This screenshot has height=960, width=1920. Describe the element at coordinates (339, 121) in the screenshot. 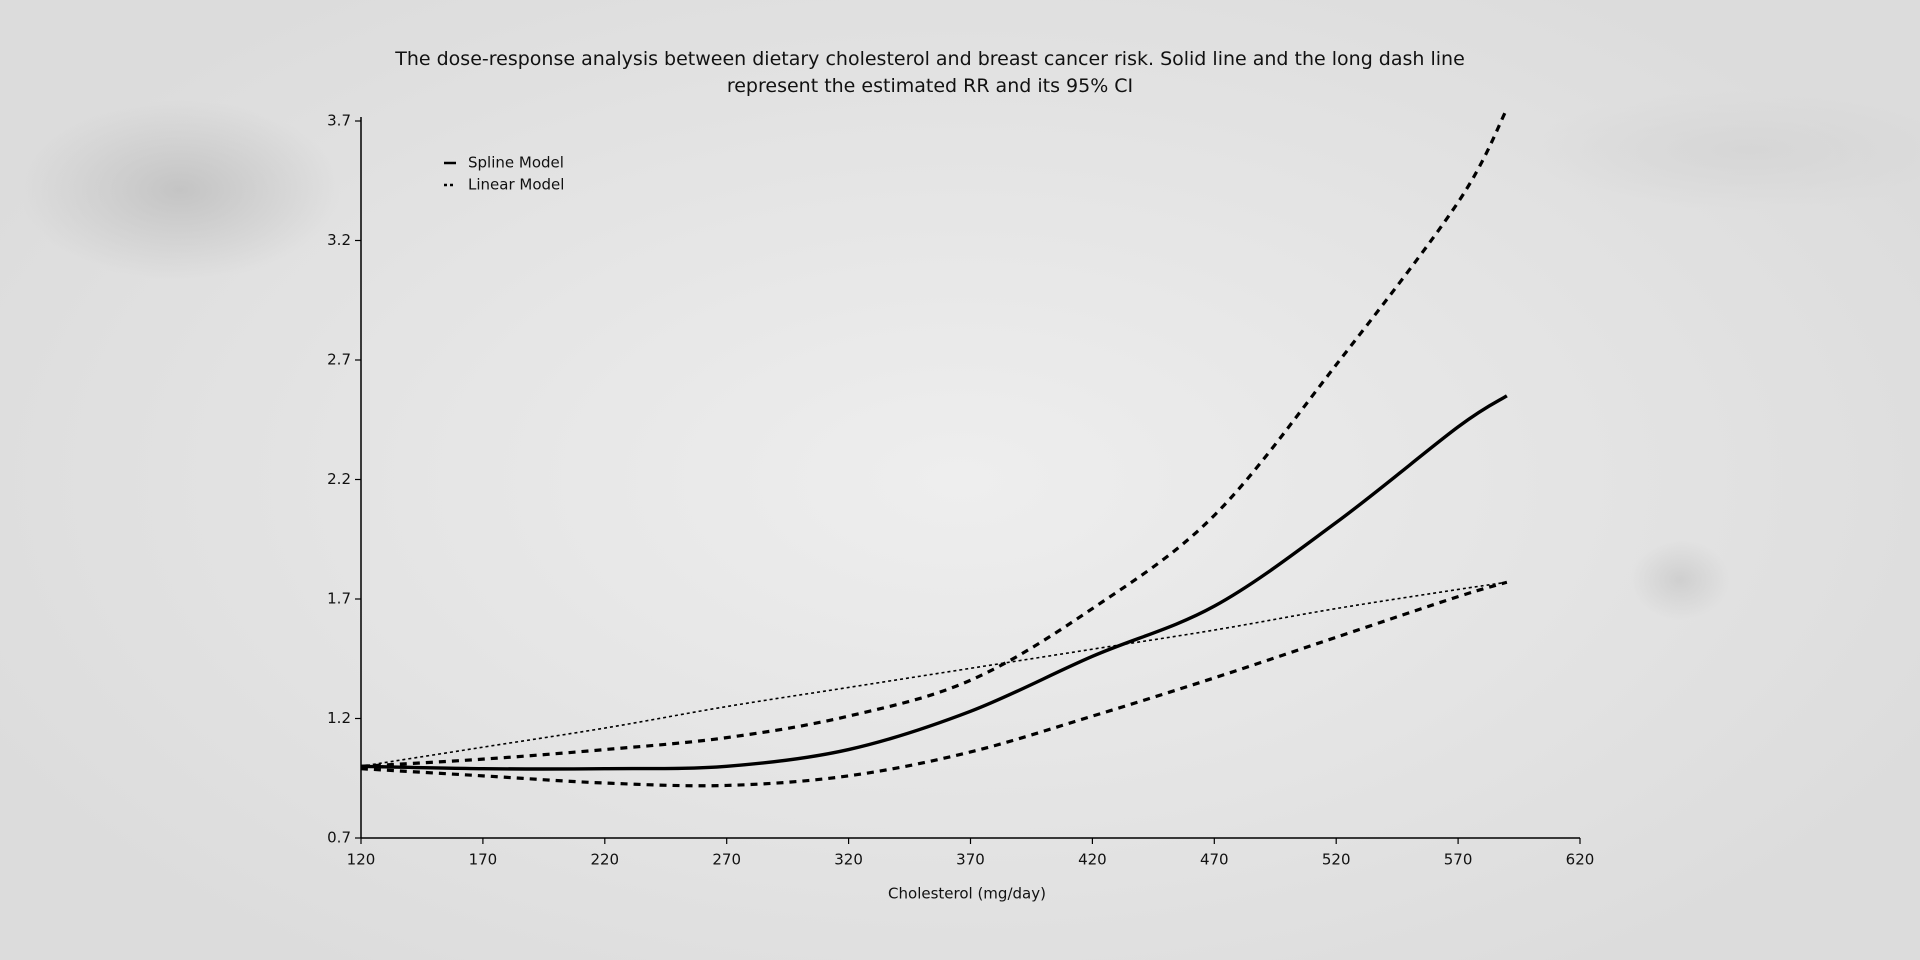

I see `y-tick-label: 3.7` at that location.